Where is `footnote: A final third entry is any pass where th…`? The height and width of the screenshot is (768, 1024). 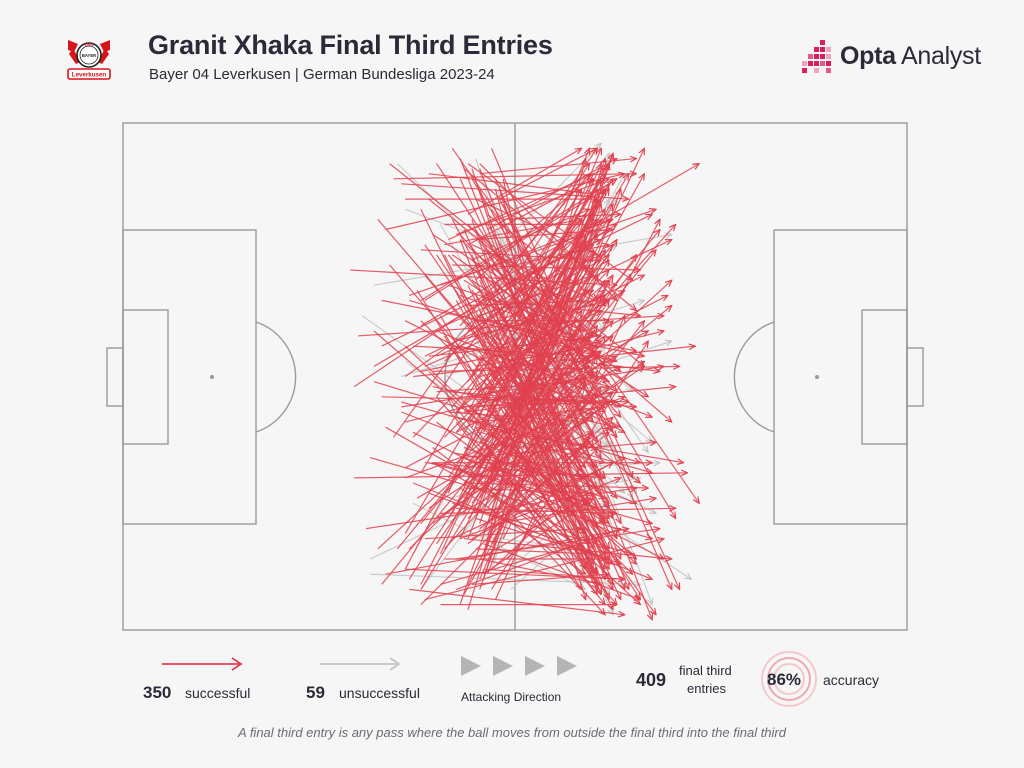 footnote: A final third entry is any pass where th… is located at coordinates (512, 732).